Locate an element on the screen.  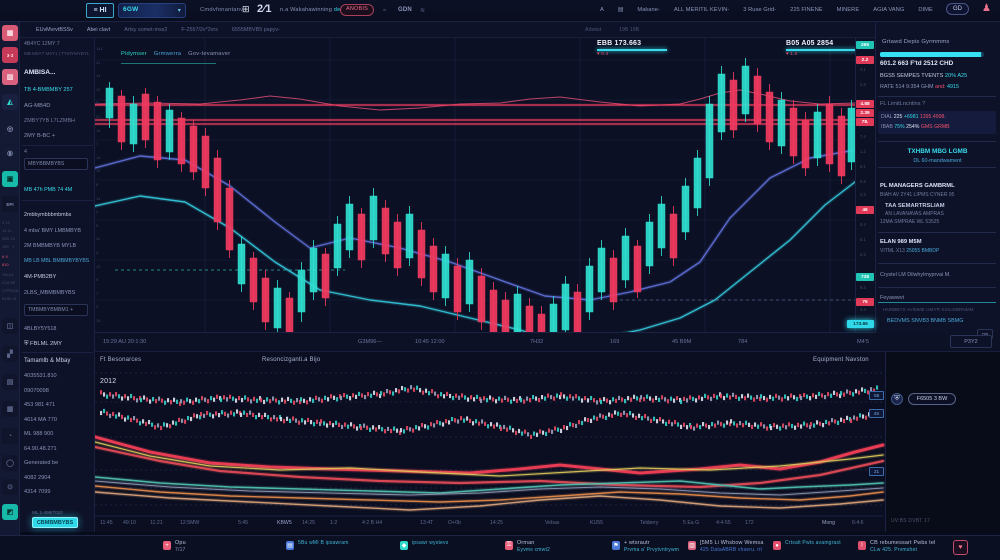
mini-item-c: ≋ is located at coordinates (423, 11).